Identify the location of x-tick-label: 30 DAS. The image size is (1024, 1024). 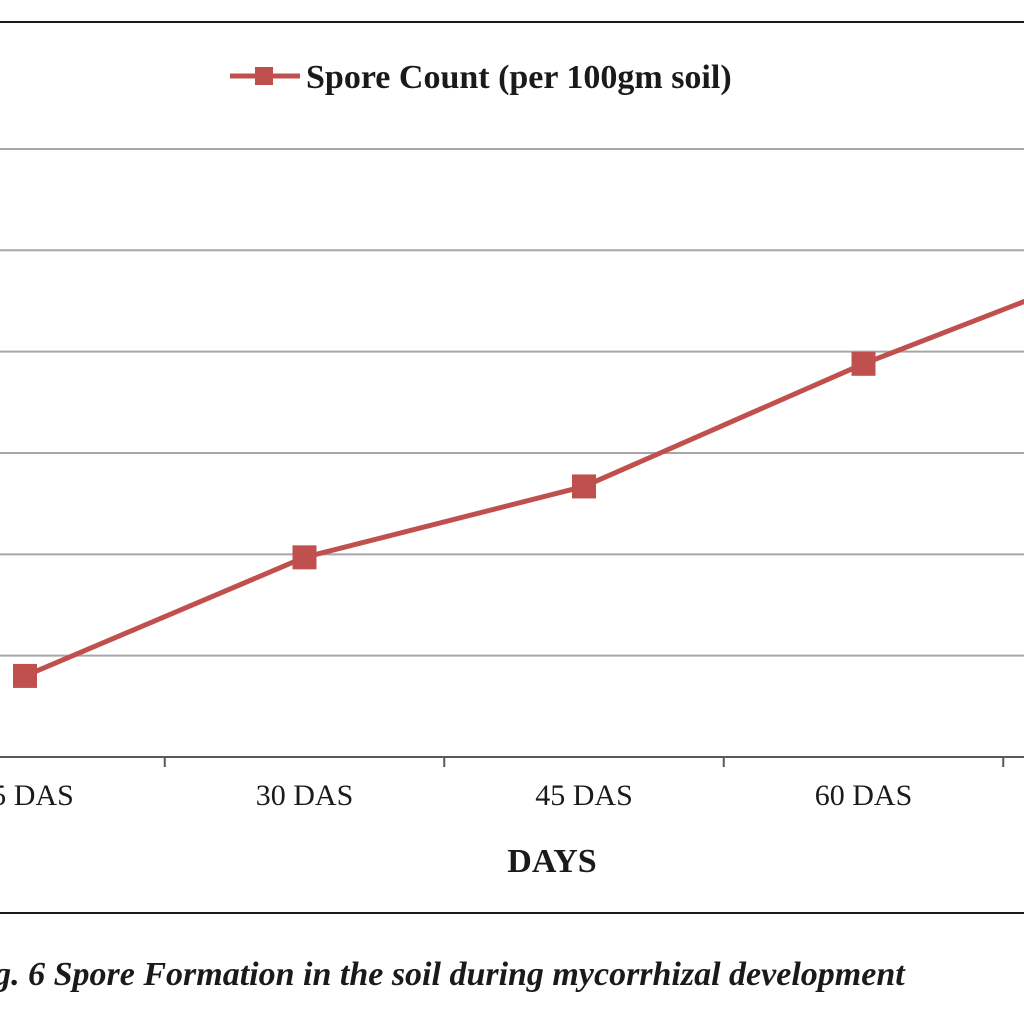
(305, 795).